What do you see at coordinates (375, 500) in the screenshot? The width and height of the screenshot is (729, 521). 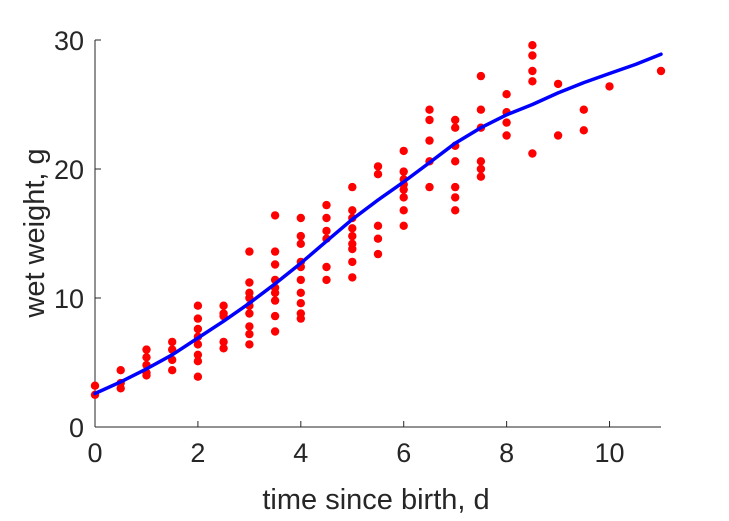 I see `x-axis-label: time since birth, d` at bounding box center [375, 500].